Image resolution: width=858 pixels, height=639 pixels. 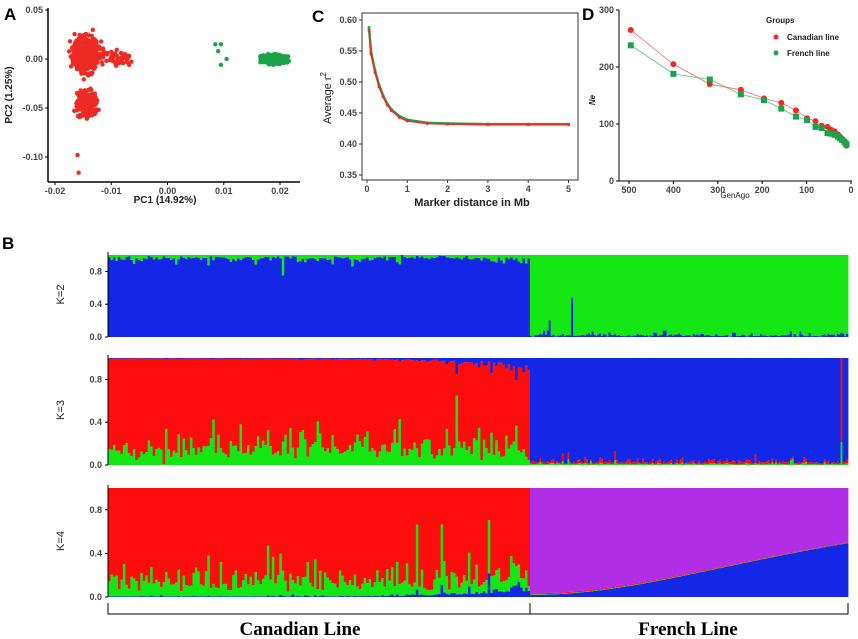 I want to click on ne-point, so click(x=821, y=127).